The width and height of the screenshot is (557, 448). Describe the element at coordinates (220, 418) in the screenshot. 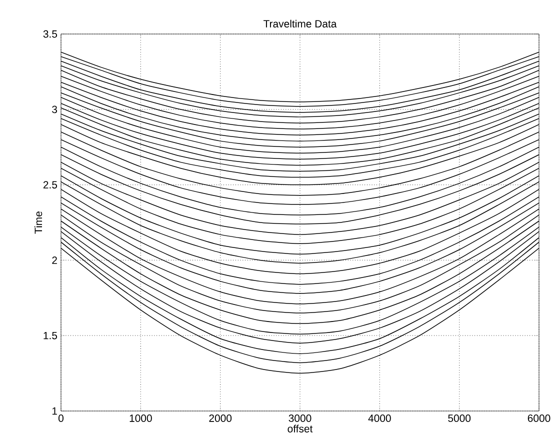

I see `x-tick-label: 2000` at that location.